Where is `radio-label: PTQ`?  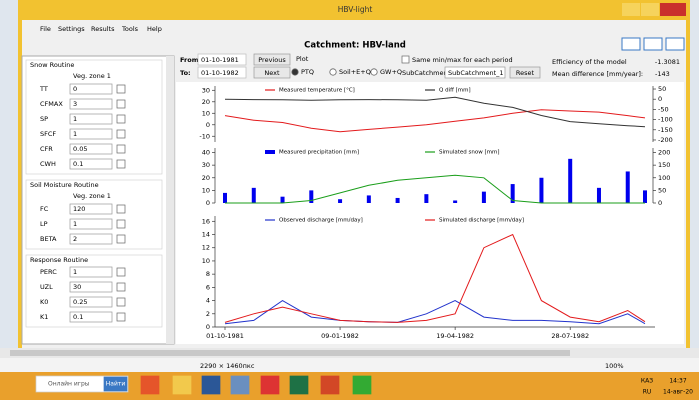
radio-label: PTQ is located at coordinates (307, 72).